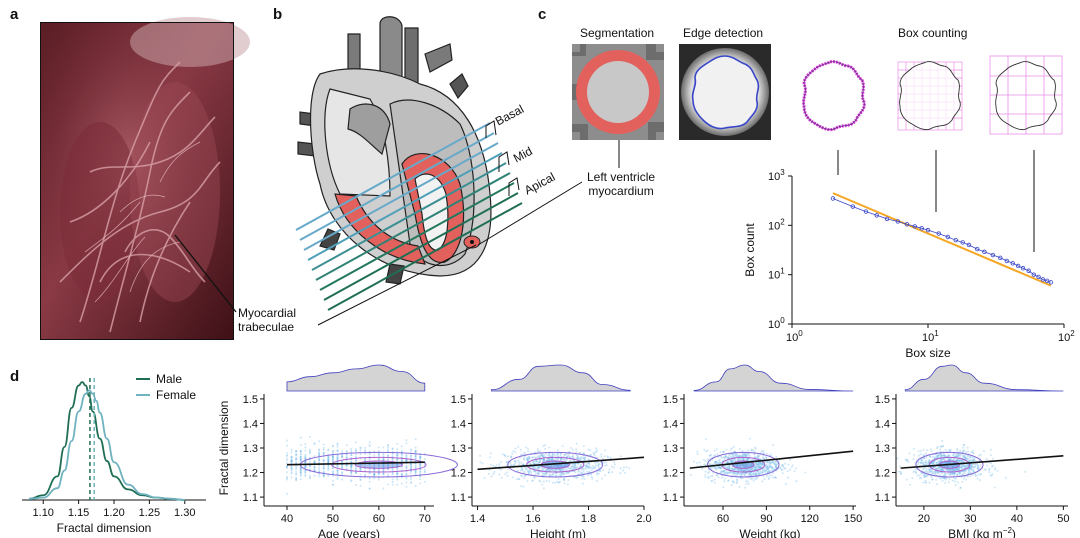 Image resolution: width=1080 pixels, height=538 pixels. Describe the element at coordinates (159, 379) in the screenshot. I see `legend-male: Male` at that location.